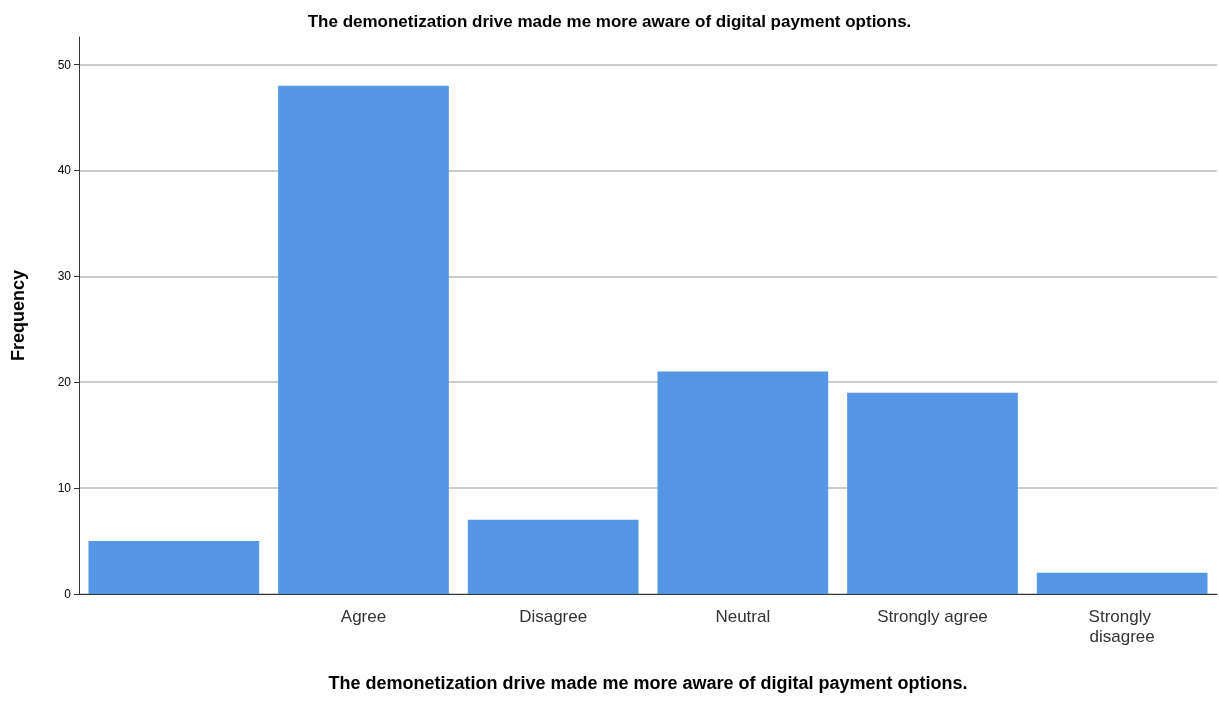 This screenshot has height=701, width=1219. I want to click on x-tick-label: Disagree, so click(553, 616).